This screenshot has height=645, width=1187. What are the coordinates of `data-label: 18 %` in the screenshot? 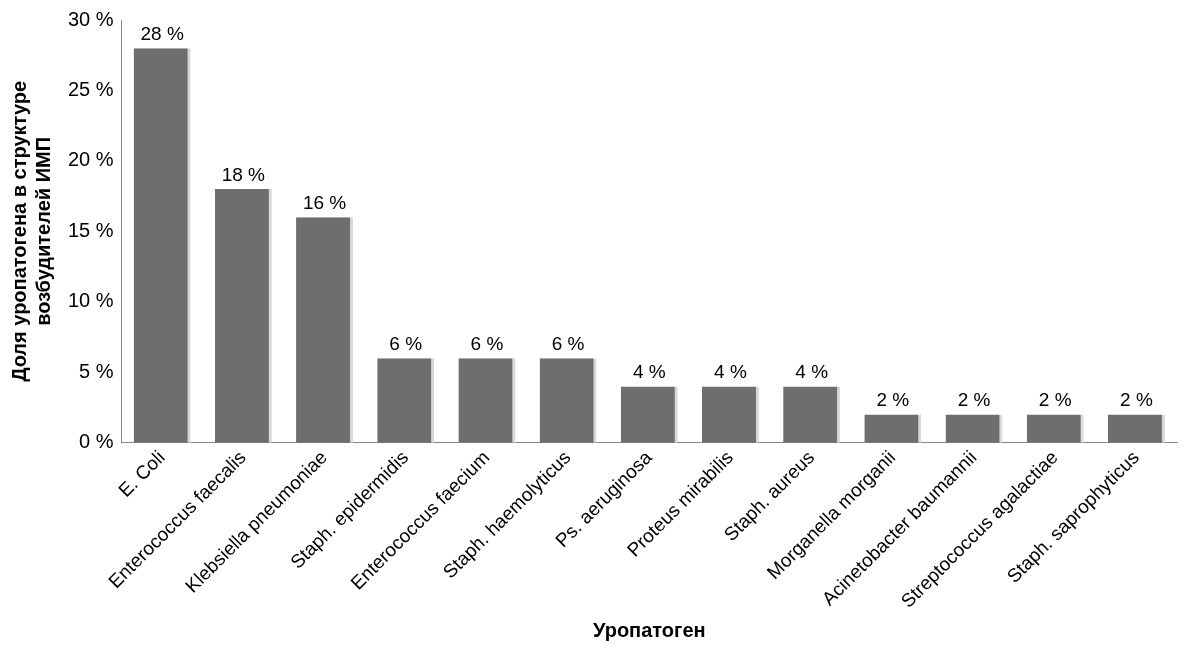 It's located at (243, 174).